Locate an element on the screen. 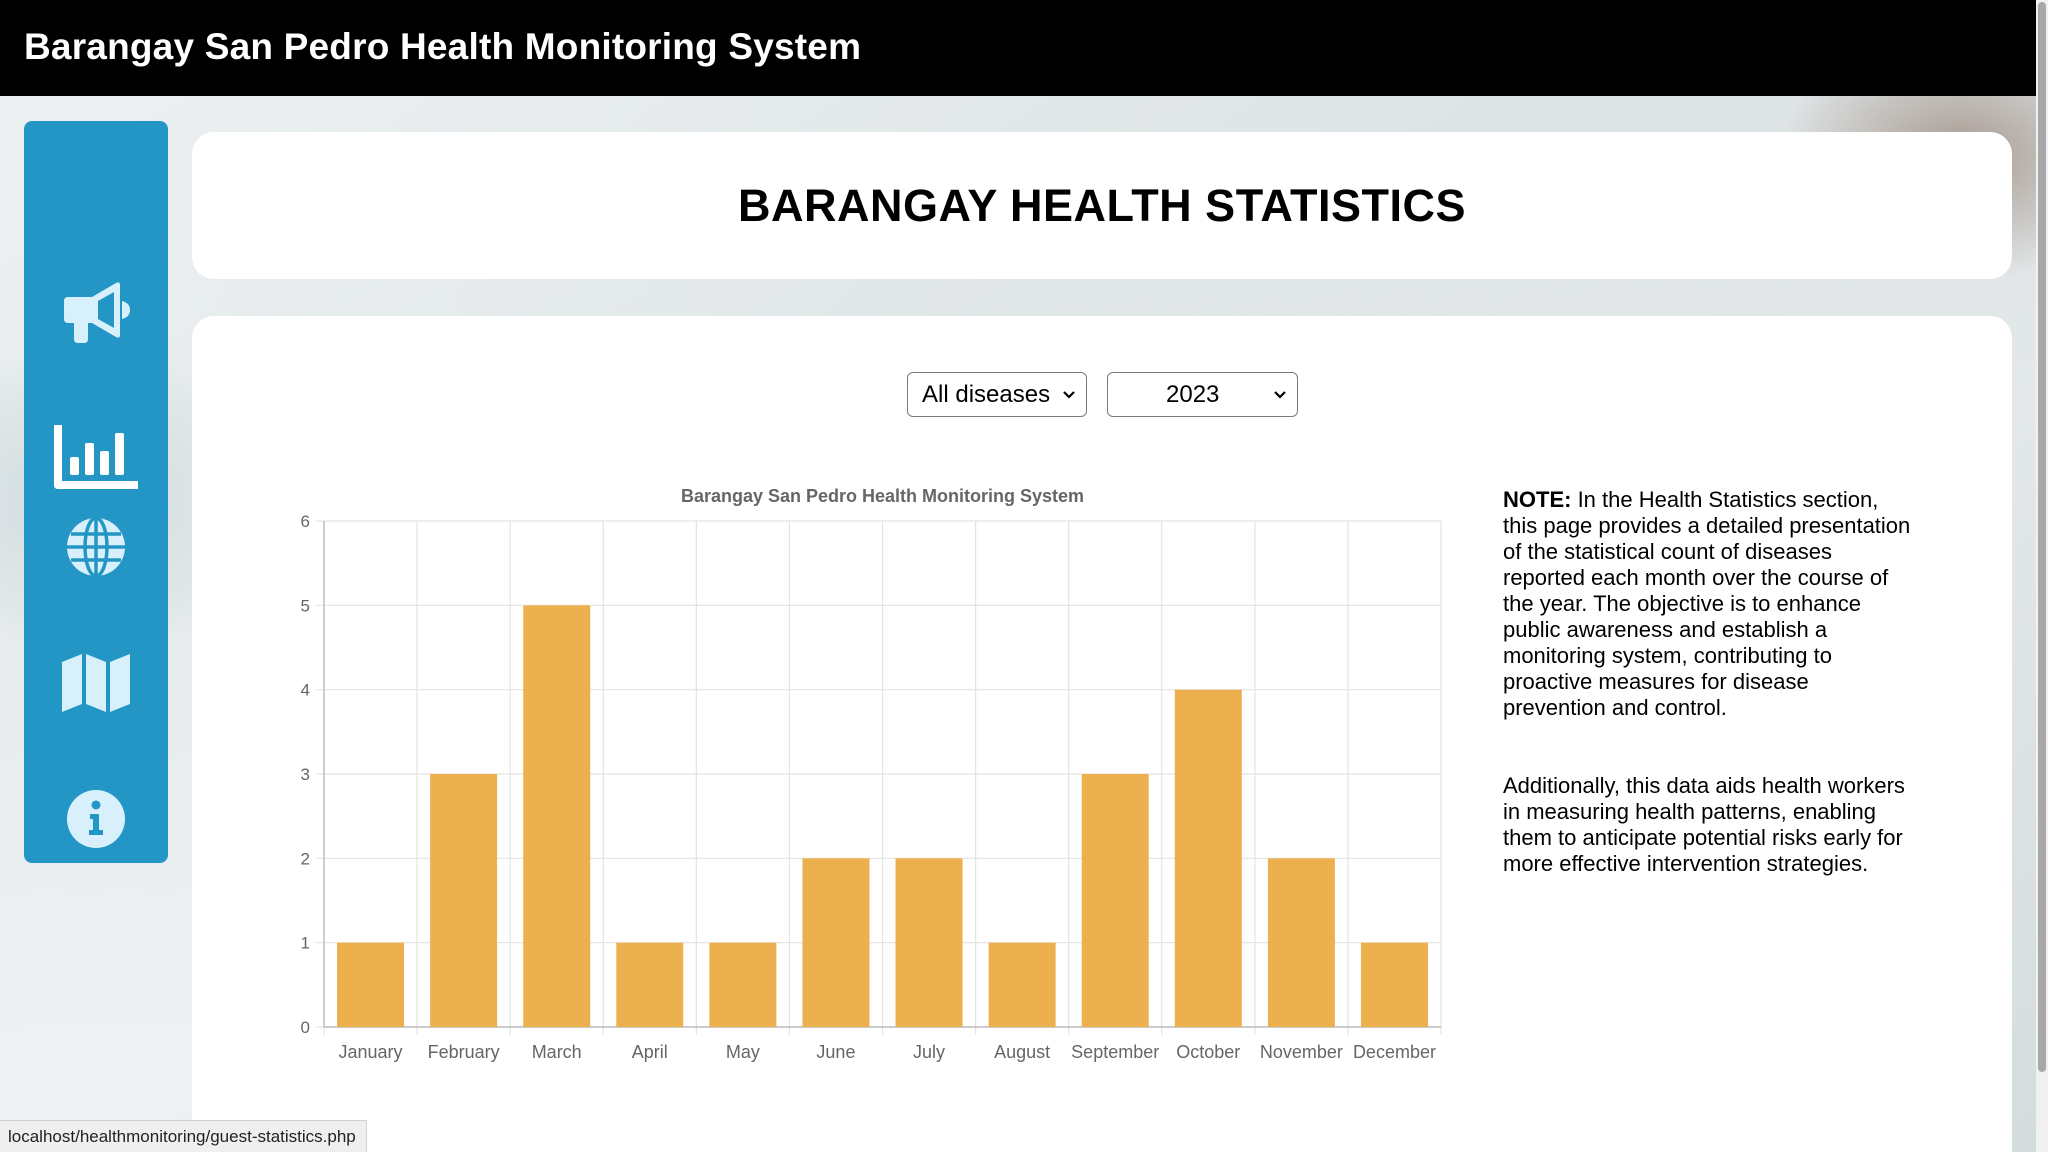 The width and height of the screenshot is (2048, 1152). sidebar-item-world is located at coordinates (96, 547).